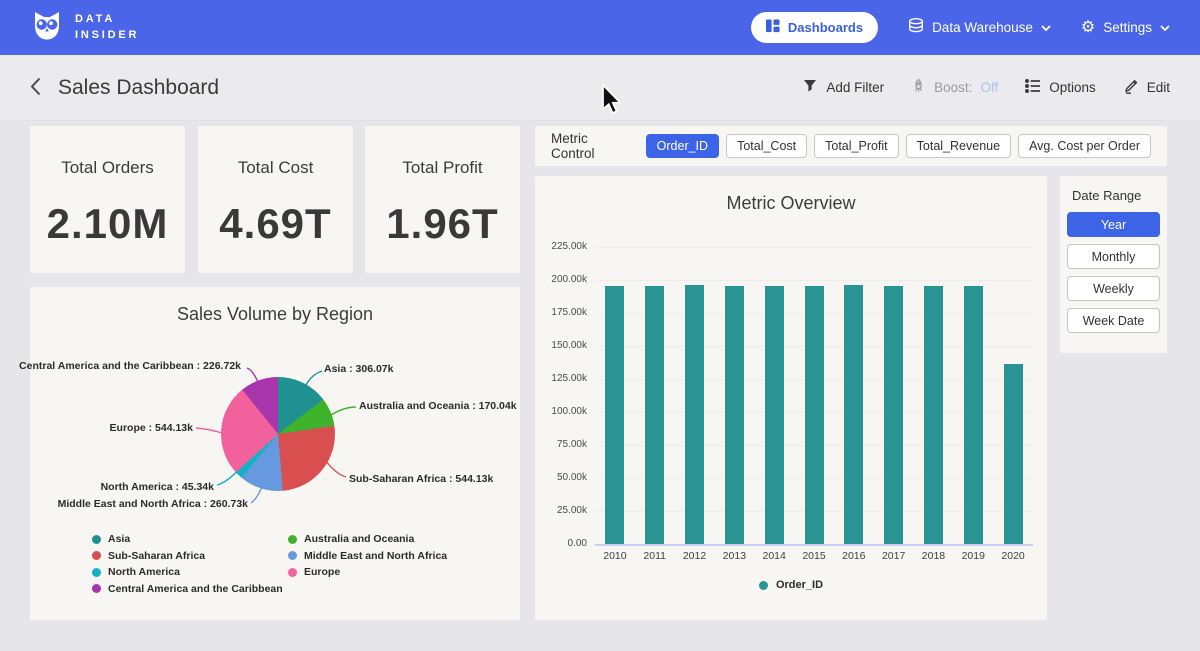 The height and width of the screenshot is (651, 1200). Describe the element at coordinates (682, 146) in the screenshot. I see `metric-button-order-id: Order_ID` at that location.